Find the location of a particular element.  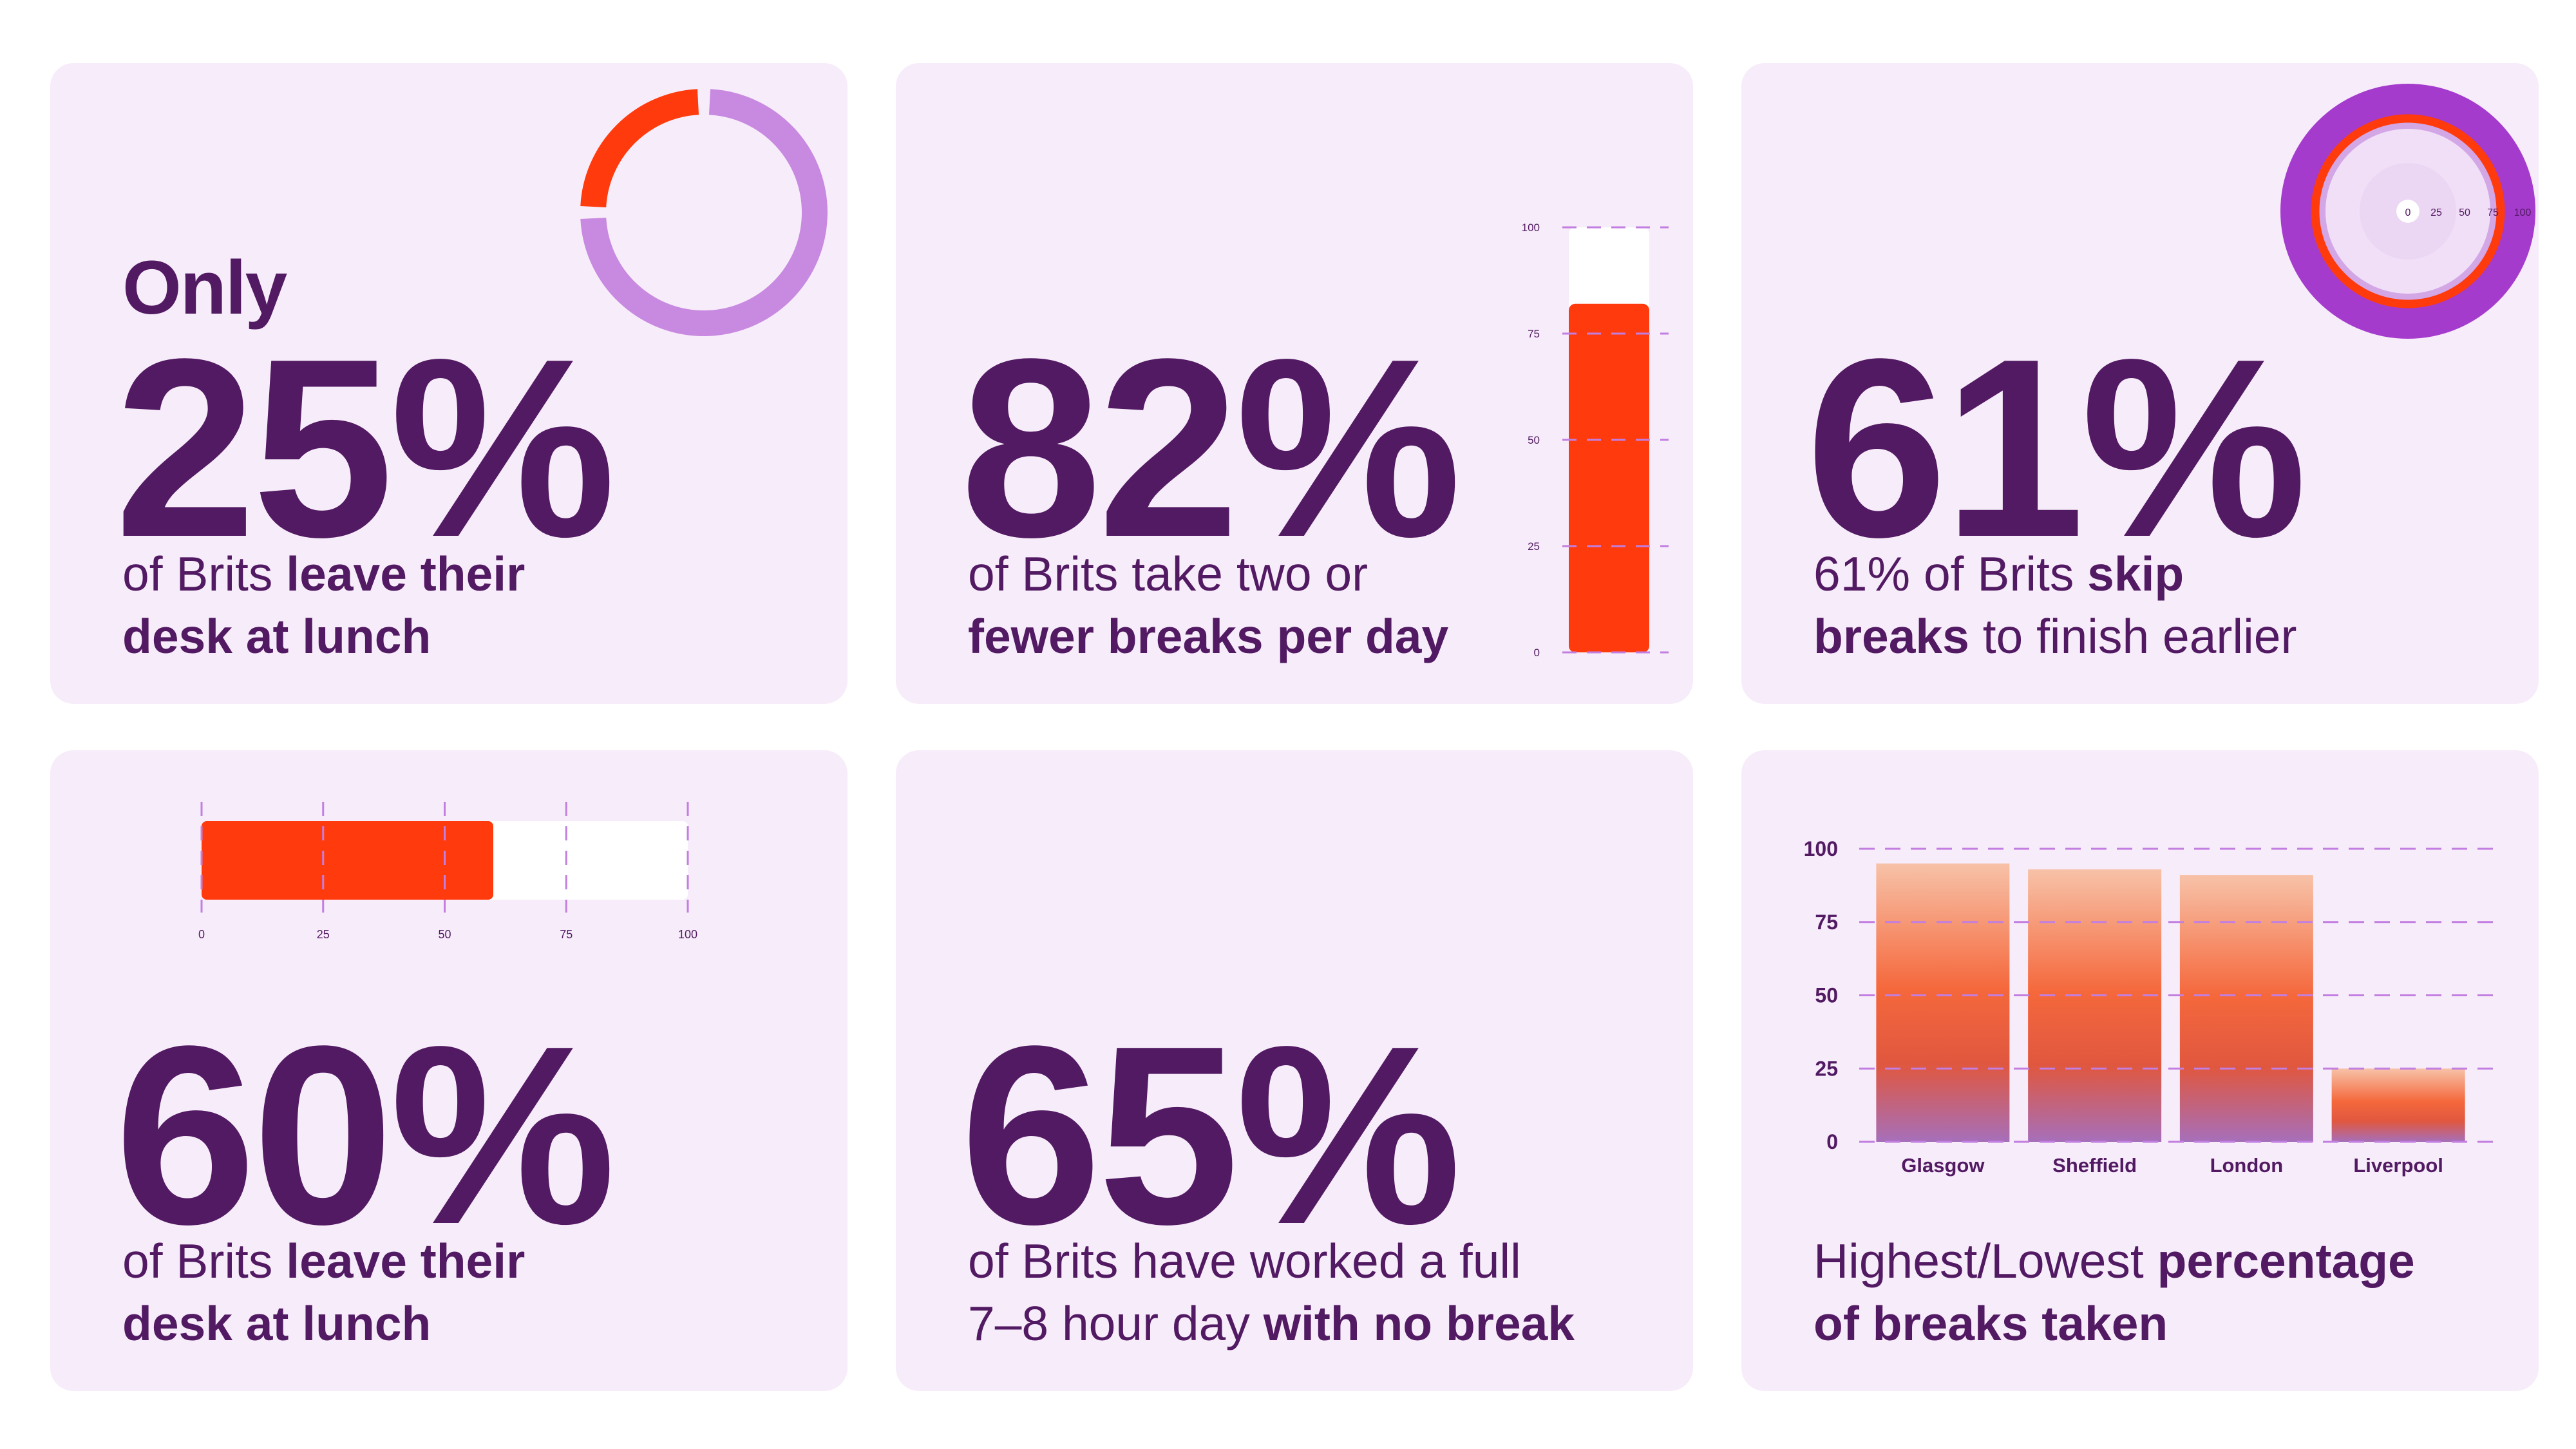

donut-chart is located at coordinates (704, 213).